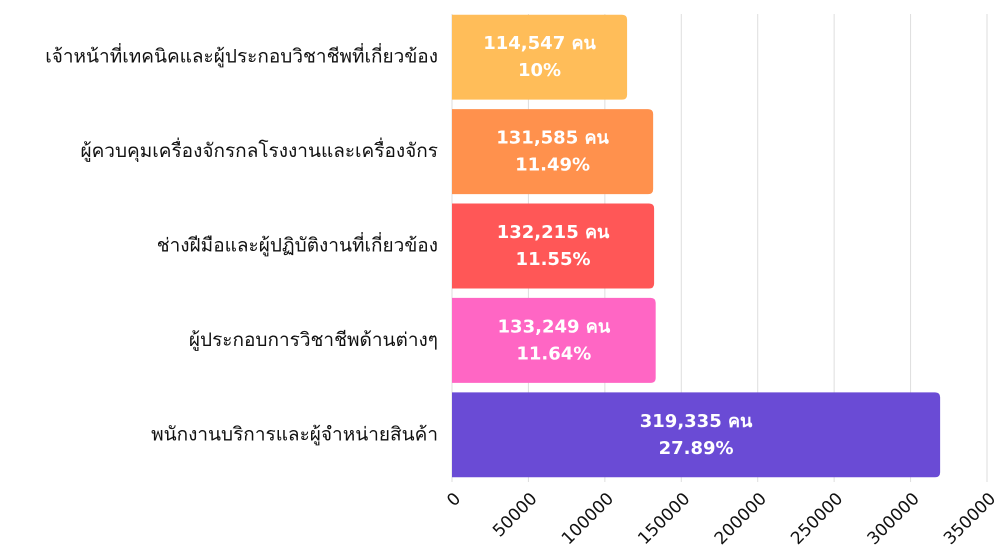  What do you see at coordinates (313, 340) in the screenshot?
I see `y-tick-label: ผู้ประกอบการวิชาชีพด้านต่างๆ` at bounding box center [313, 340].